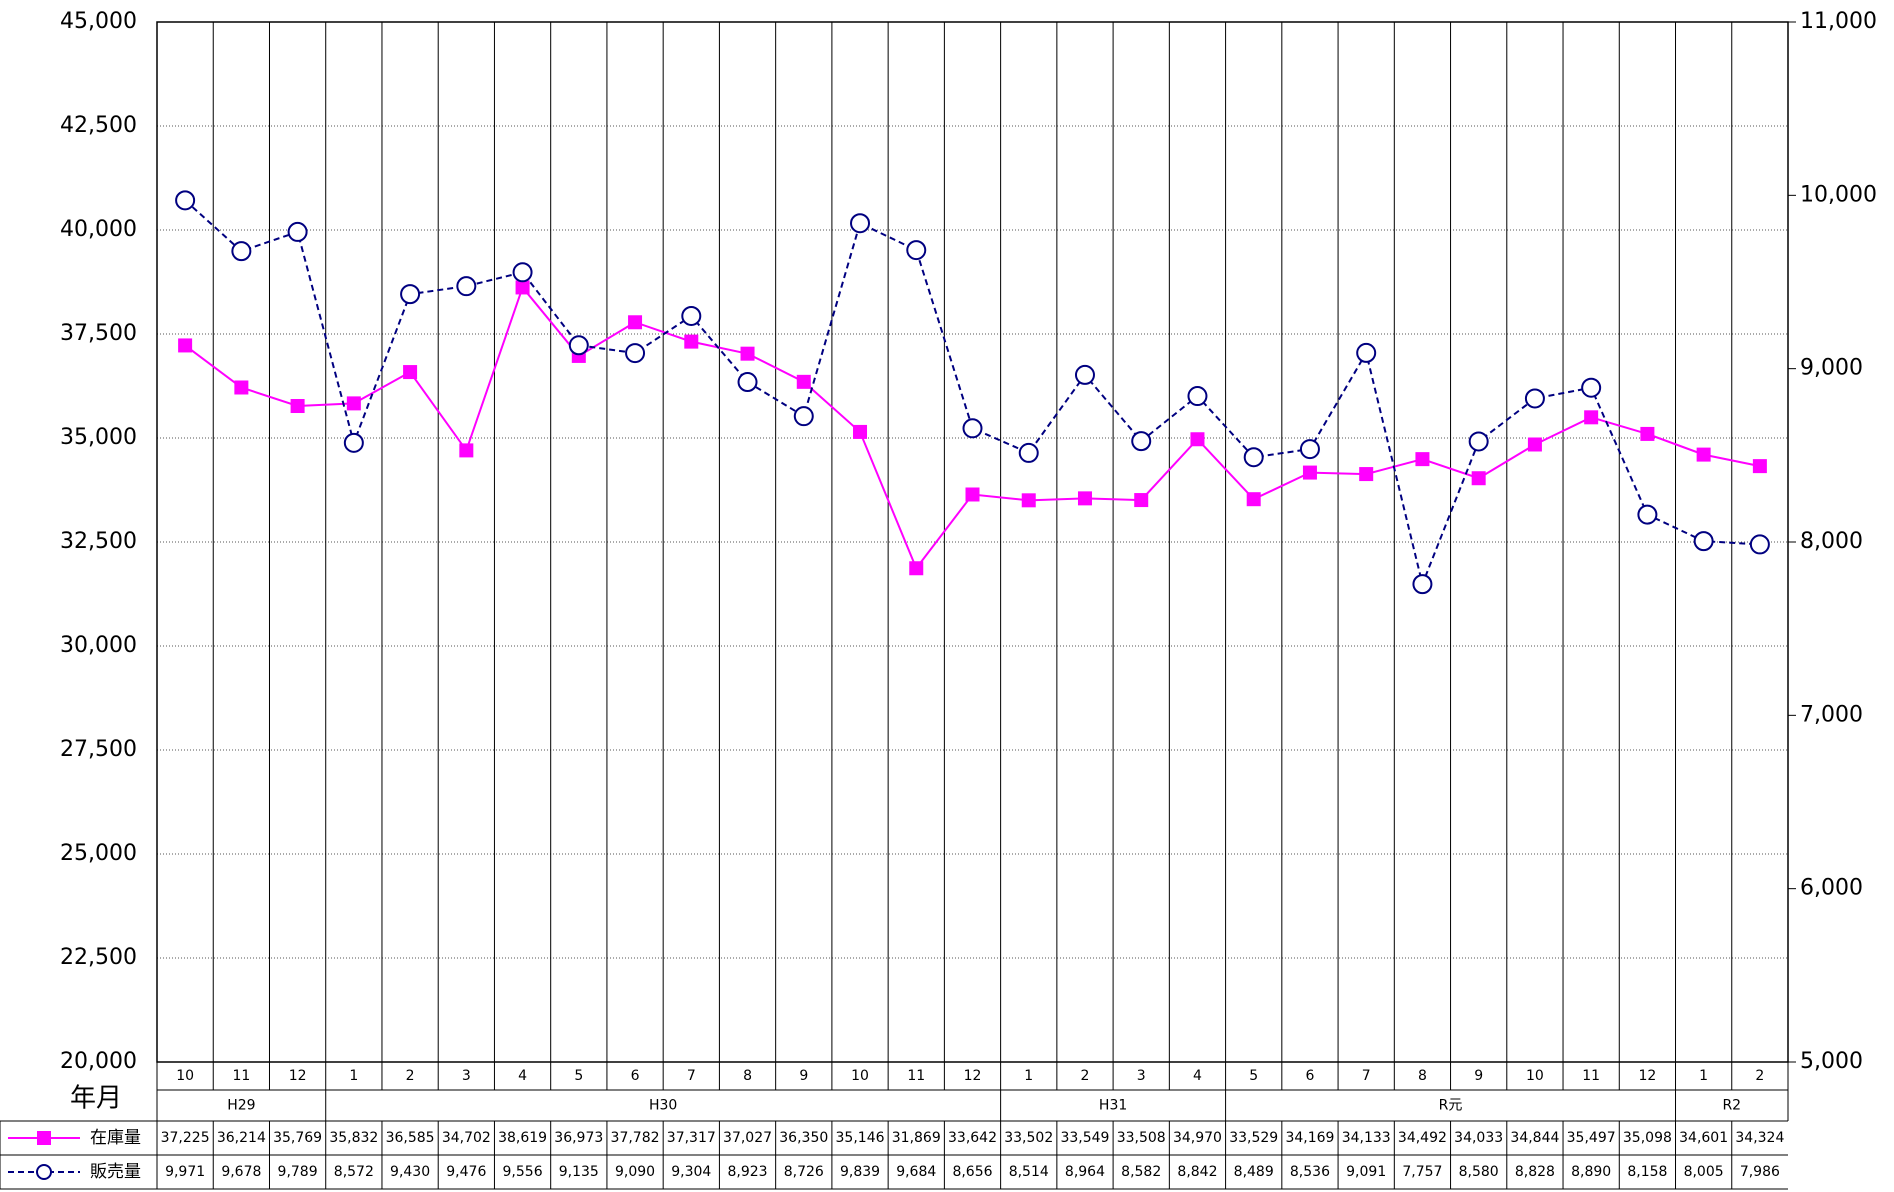 The image size is (1894, 1192). What do you see at coordinates (1141, 1172) in the screenshot?
I see `table-value: 8,582` at bounding box center [1141, 1172].